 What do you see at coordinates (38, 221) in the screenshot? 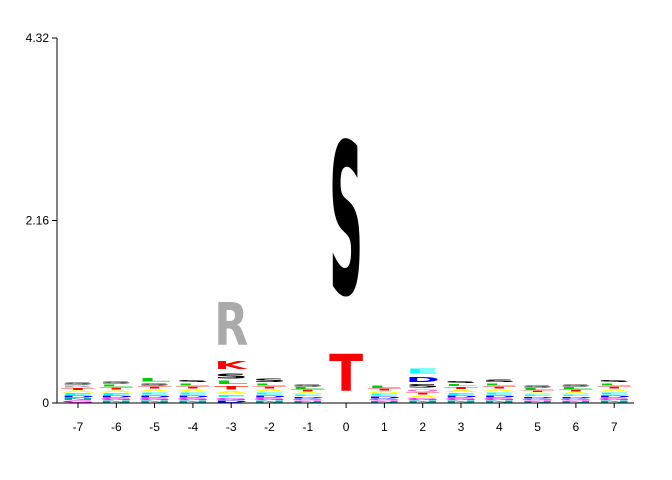
I see `y-tick-label: 2.16` at bounding box center [38, 221].